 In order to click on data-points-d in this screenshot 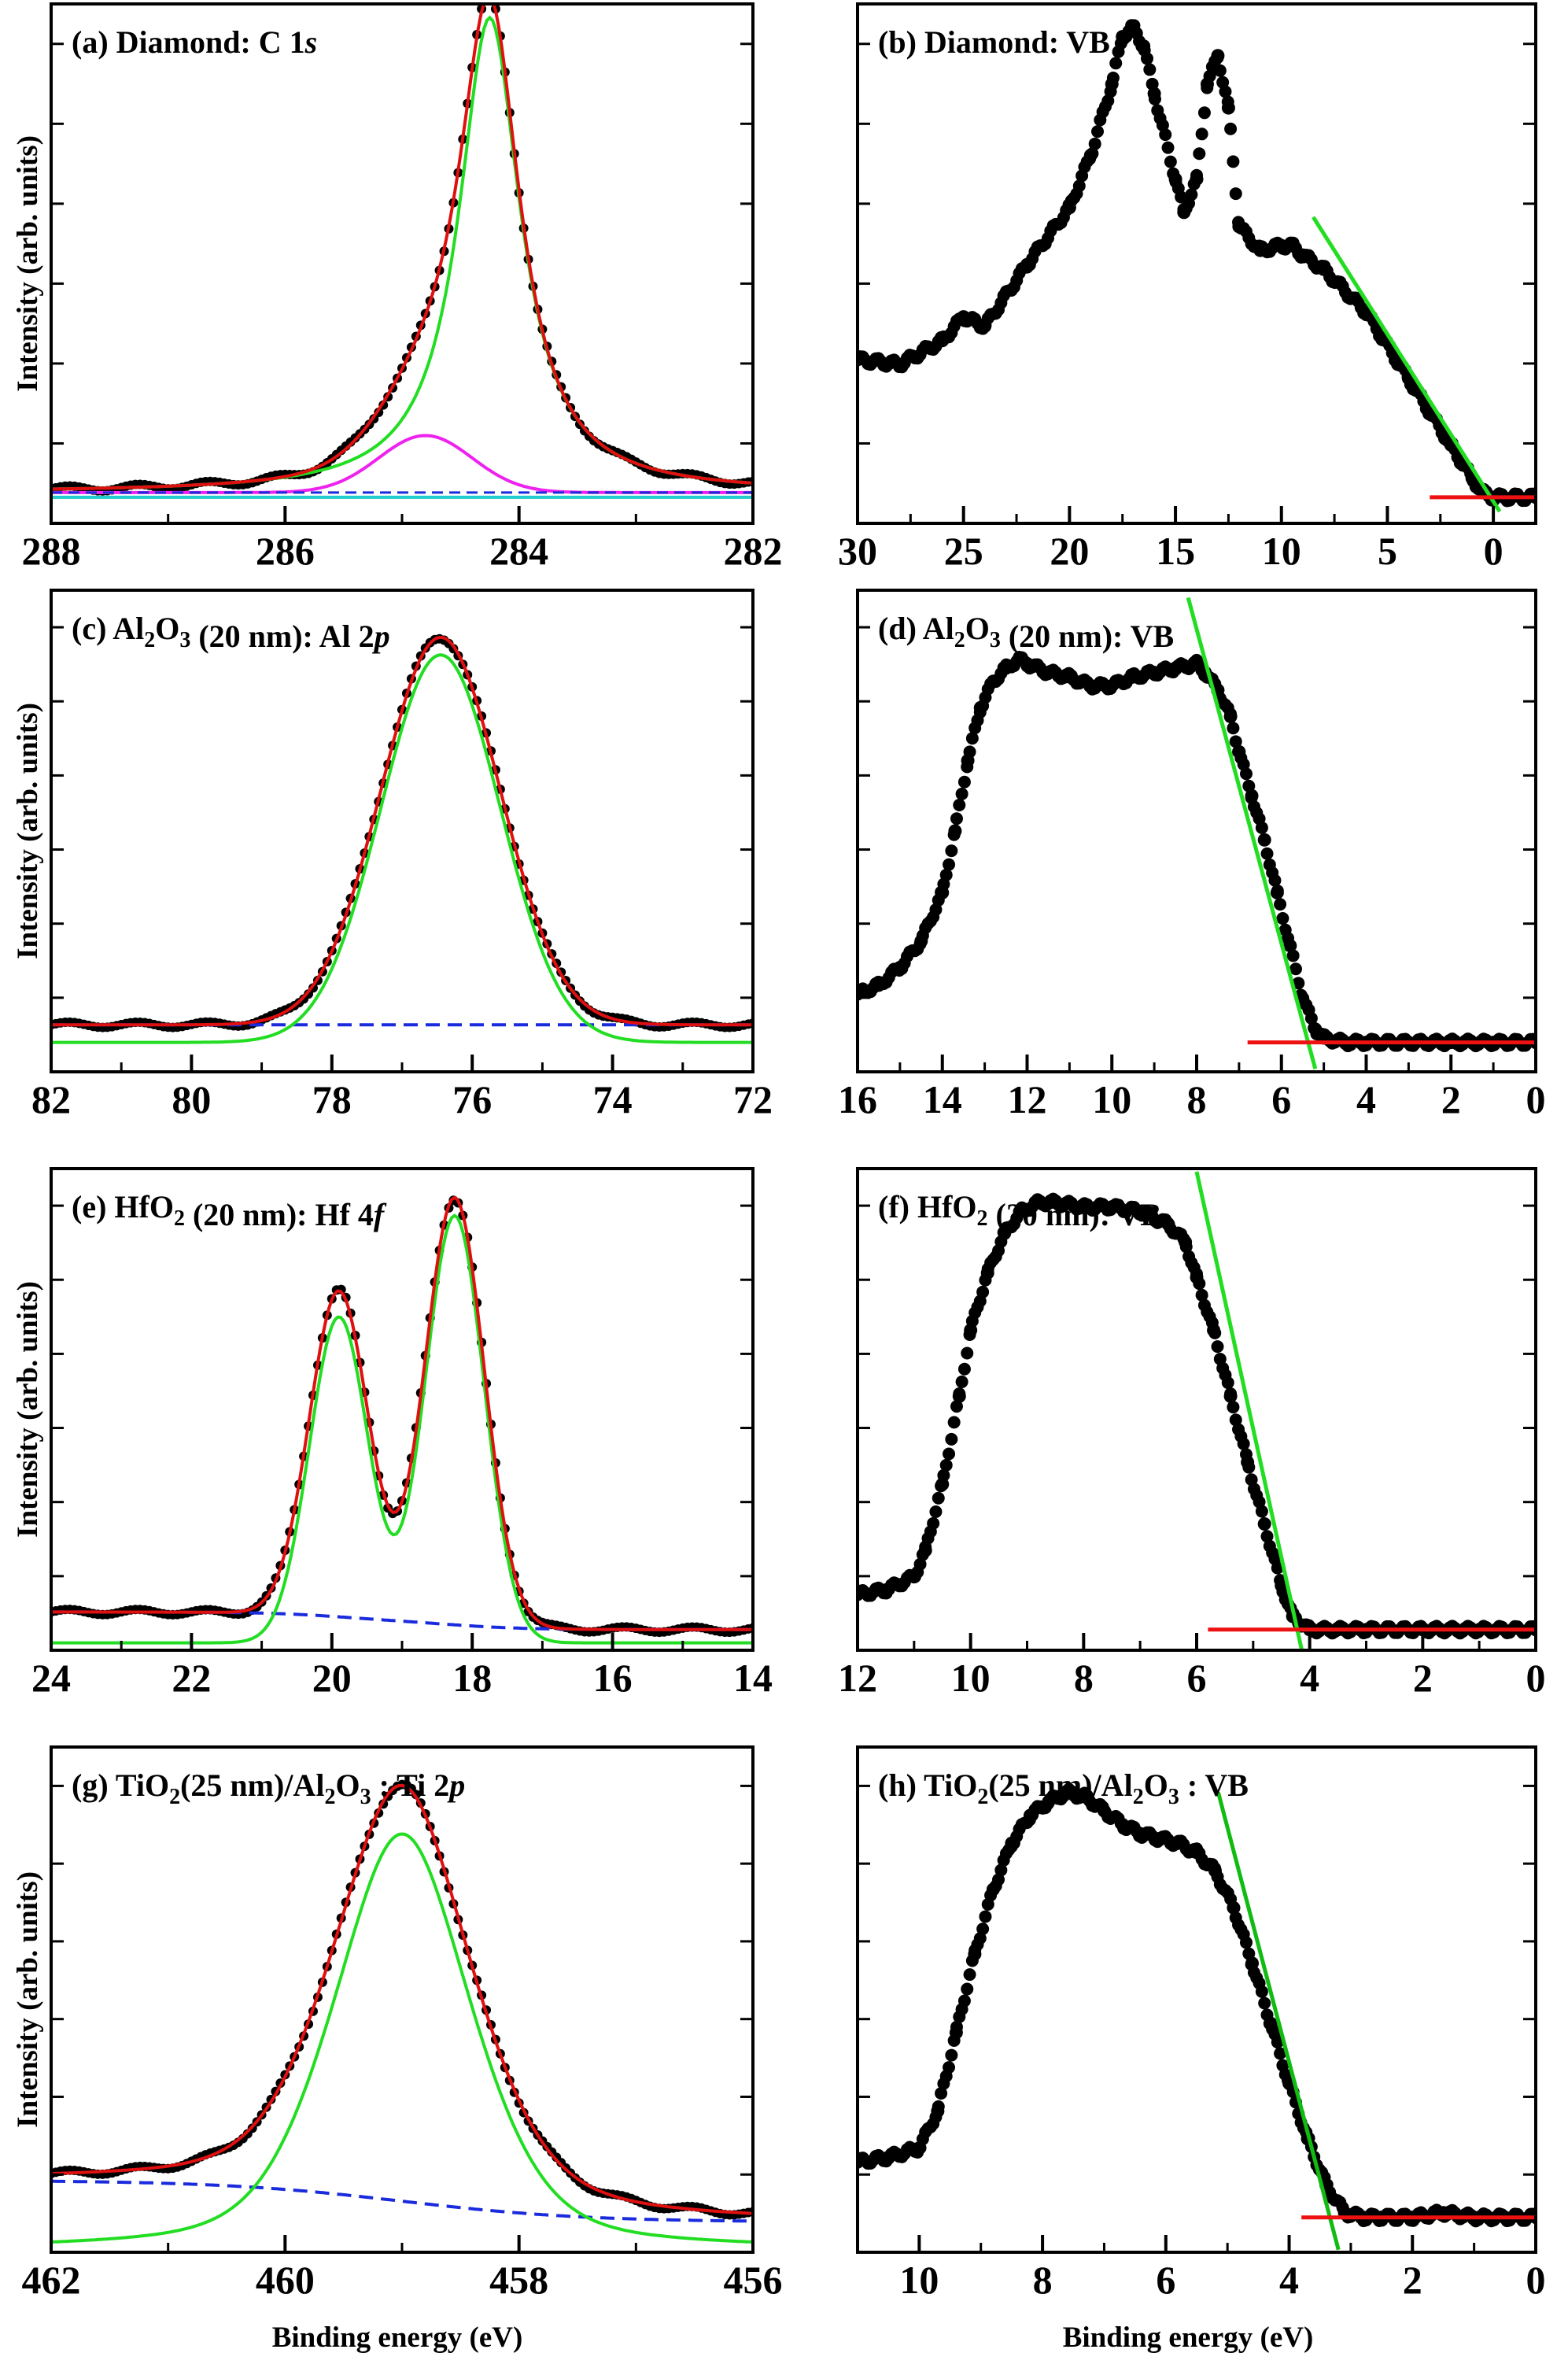, I will do `click(1197, 851)`.